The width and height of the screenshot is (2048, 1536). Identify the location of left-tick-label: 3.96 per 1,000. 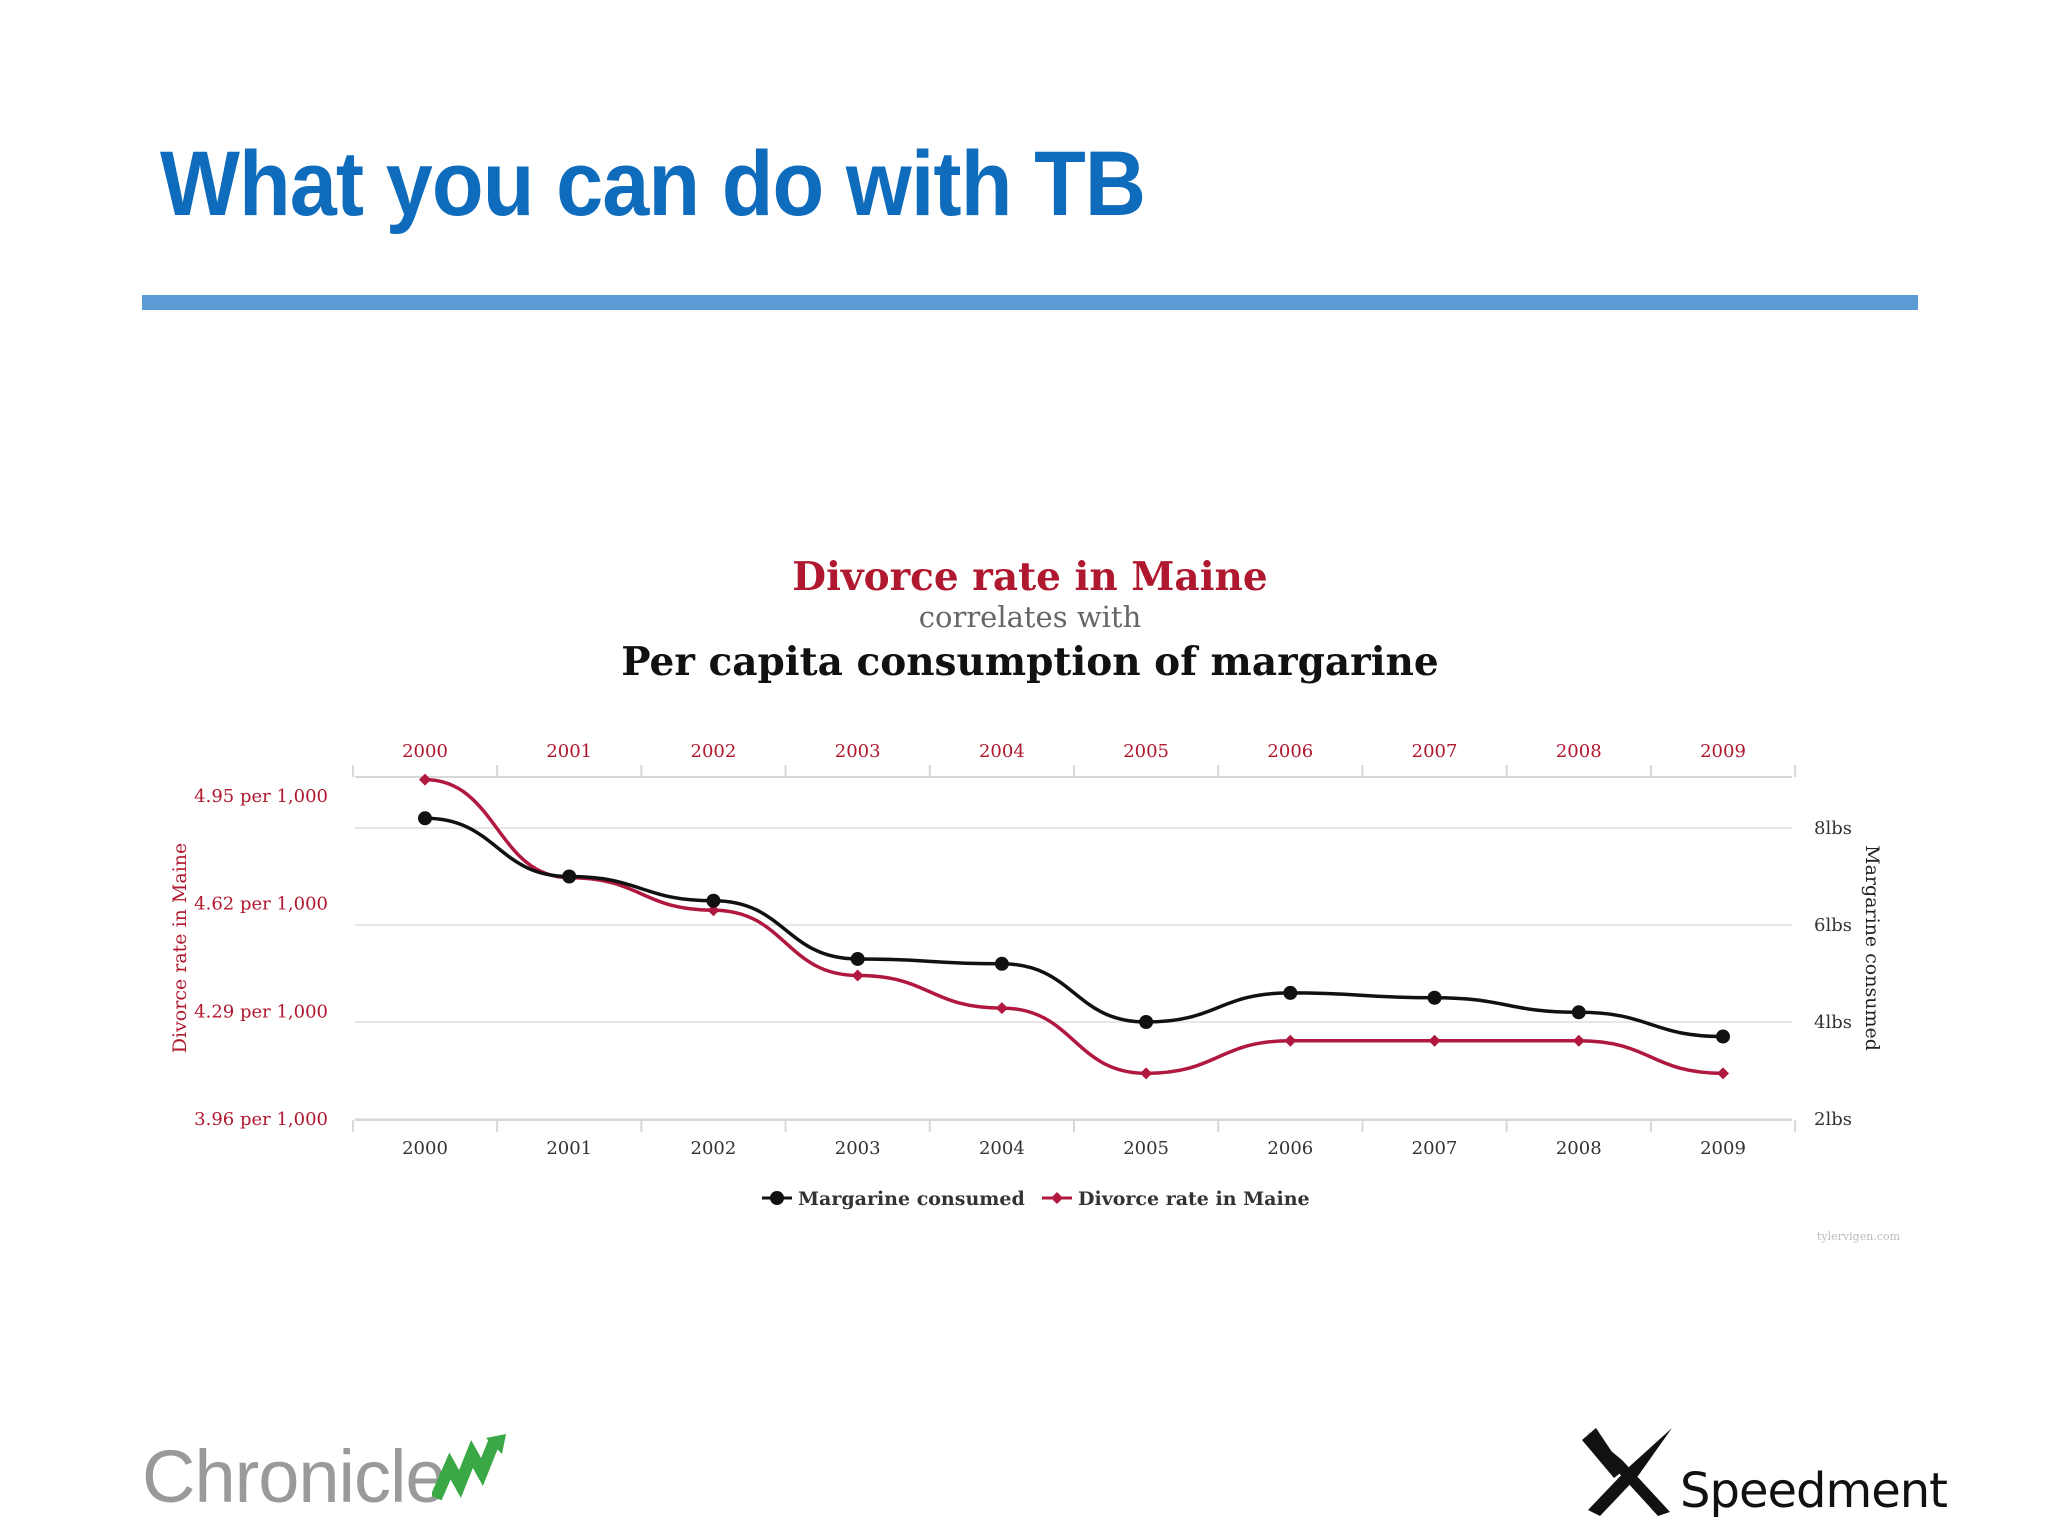
(261, 1119).